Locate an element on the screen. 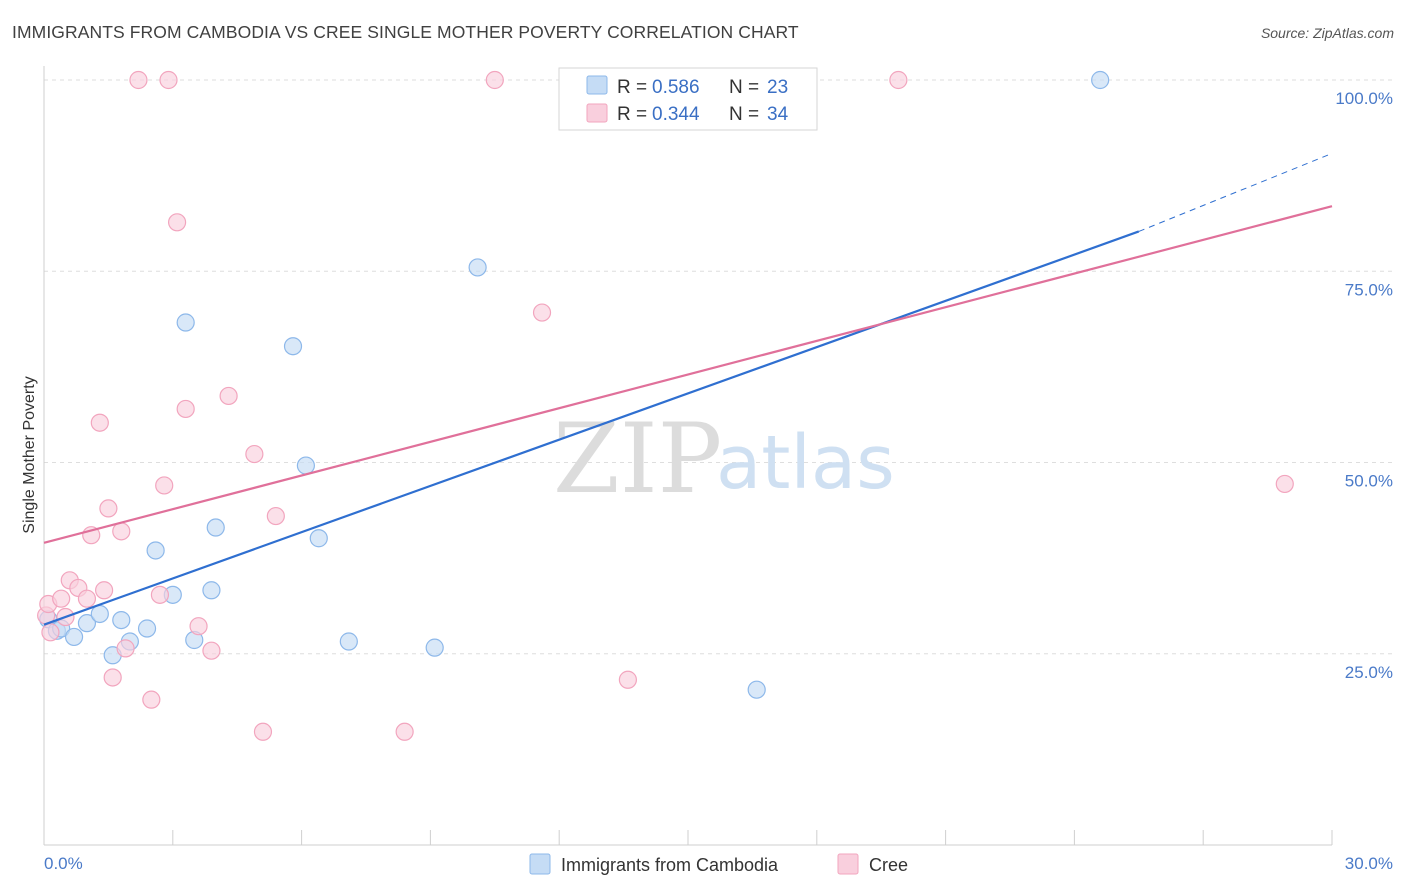 The image size is (1406, 892). legend-r-label-cree: R = is located at coordinates (632, 114).